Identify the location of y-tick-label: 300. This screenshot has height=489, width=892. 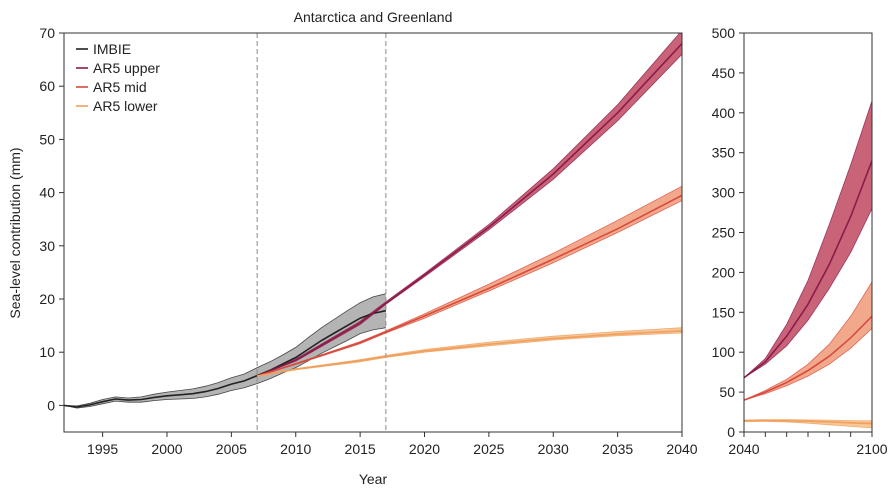
(724, 193).